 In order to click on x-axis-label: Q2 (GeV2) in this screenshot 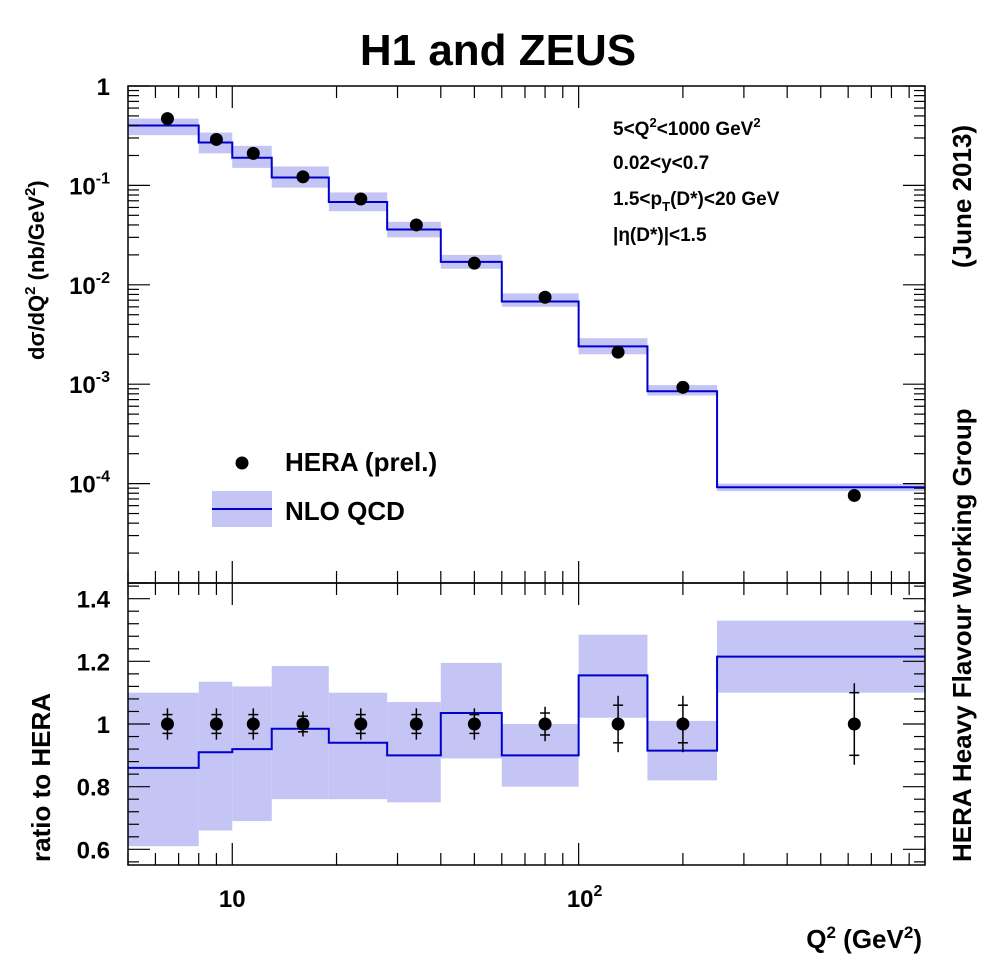, I will do `click(864, 938)`.